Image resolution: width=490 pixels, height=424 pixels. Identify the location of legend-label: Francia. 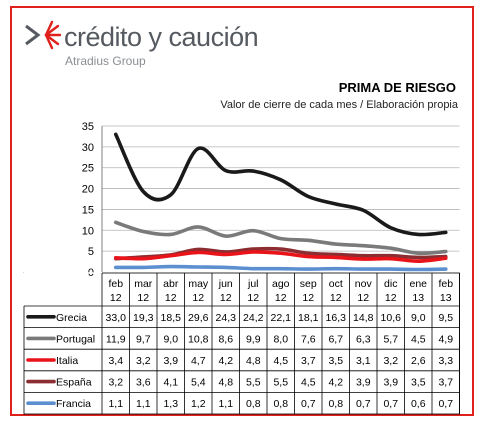
(73, 404).